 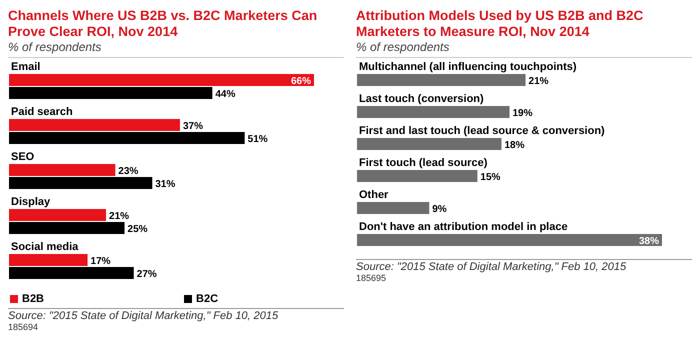 What do you see at coordinates (146, 274) in the screenshot?
I see `data-label: 27%` at bounding box center [146, 274].